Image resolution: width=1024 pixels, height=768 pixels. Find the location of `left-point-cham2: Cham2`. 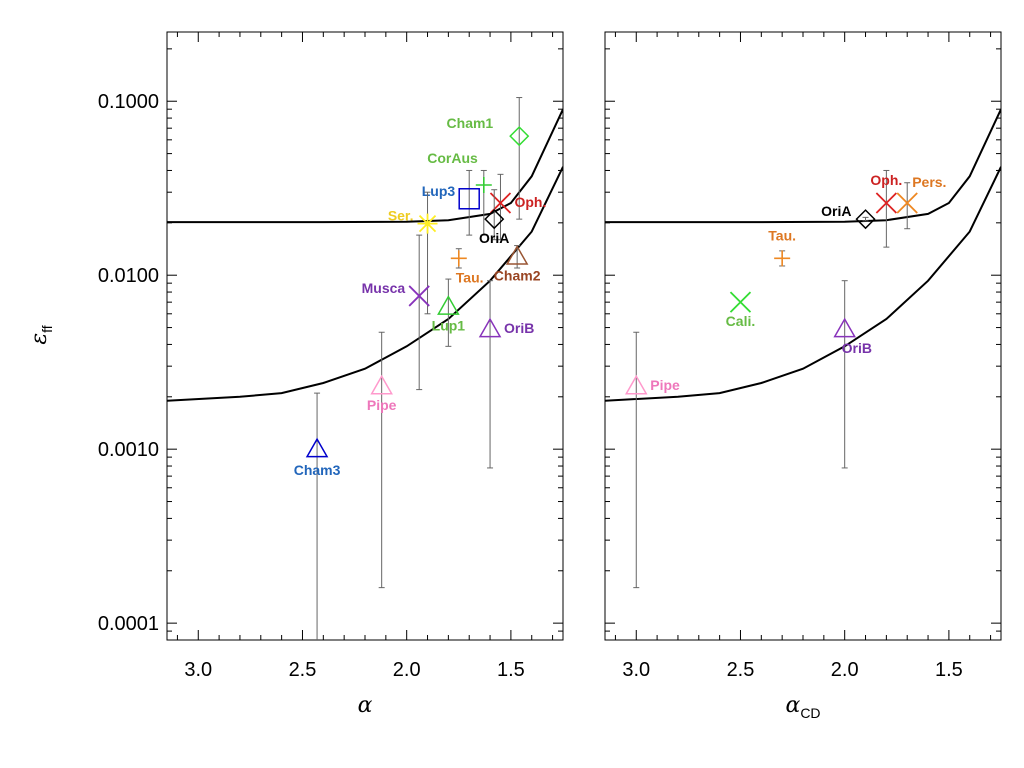

left-point-cham2: Cham2 is located at coordinates (517, 264).